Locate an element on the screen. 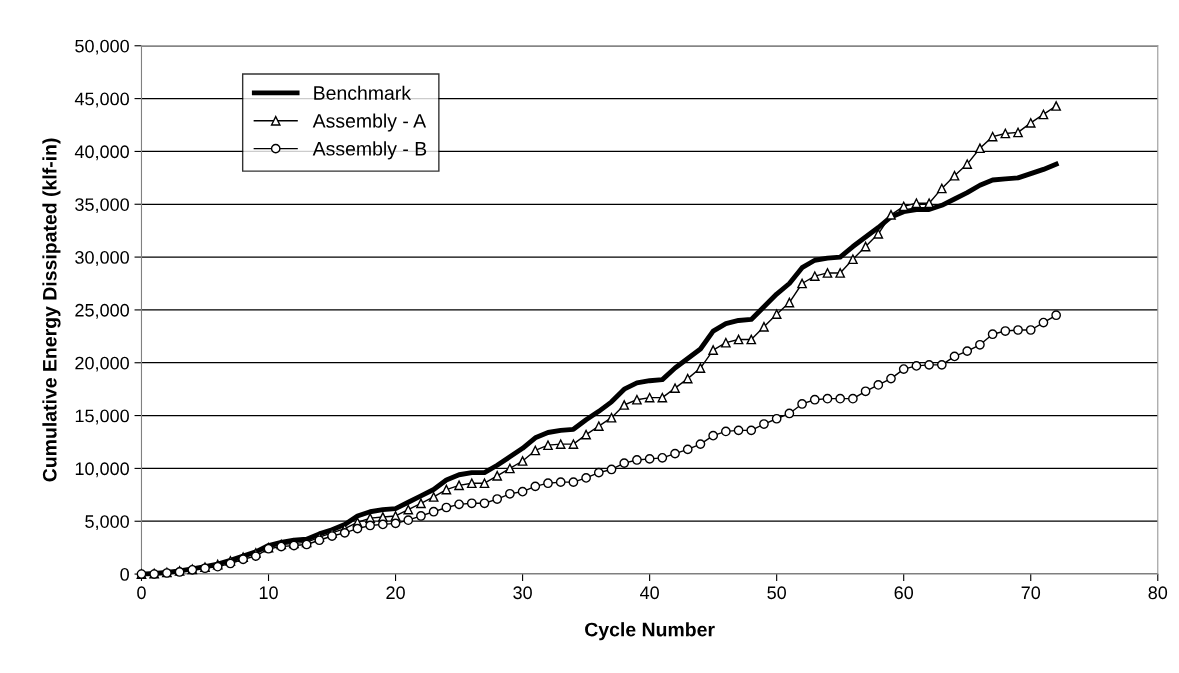 Image resolution: width=1179 pixels, height=673 pixels. x-tick-label: 60 is located at coordinates (904, 593).